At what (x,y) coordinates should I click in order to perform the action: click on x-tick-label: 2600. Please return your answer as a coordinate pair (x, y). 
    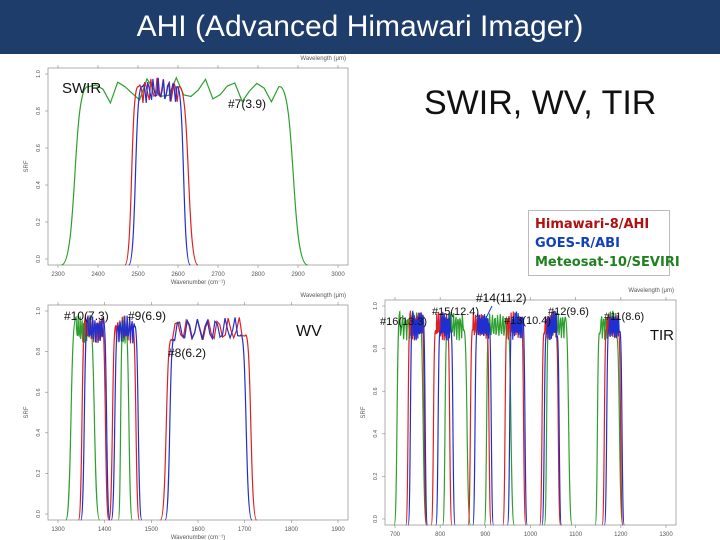
    Looking at the image, I should click on (178, 275).